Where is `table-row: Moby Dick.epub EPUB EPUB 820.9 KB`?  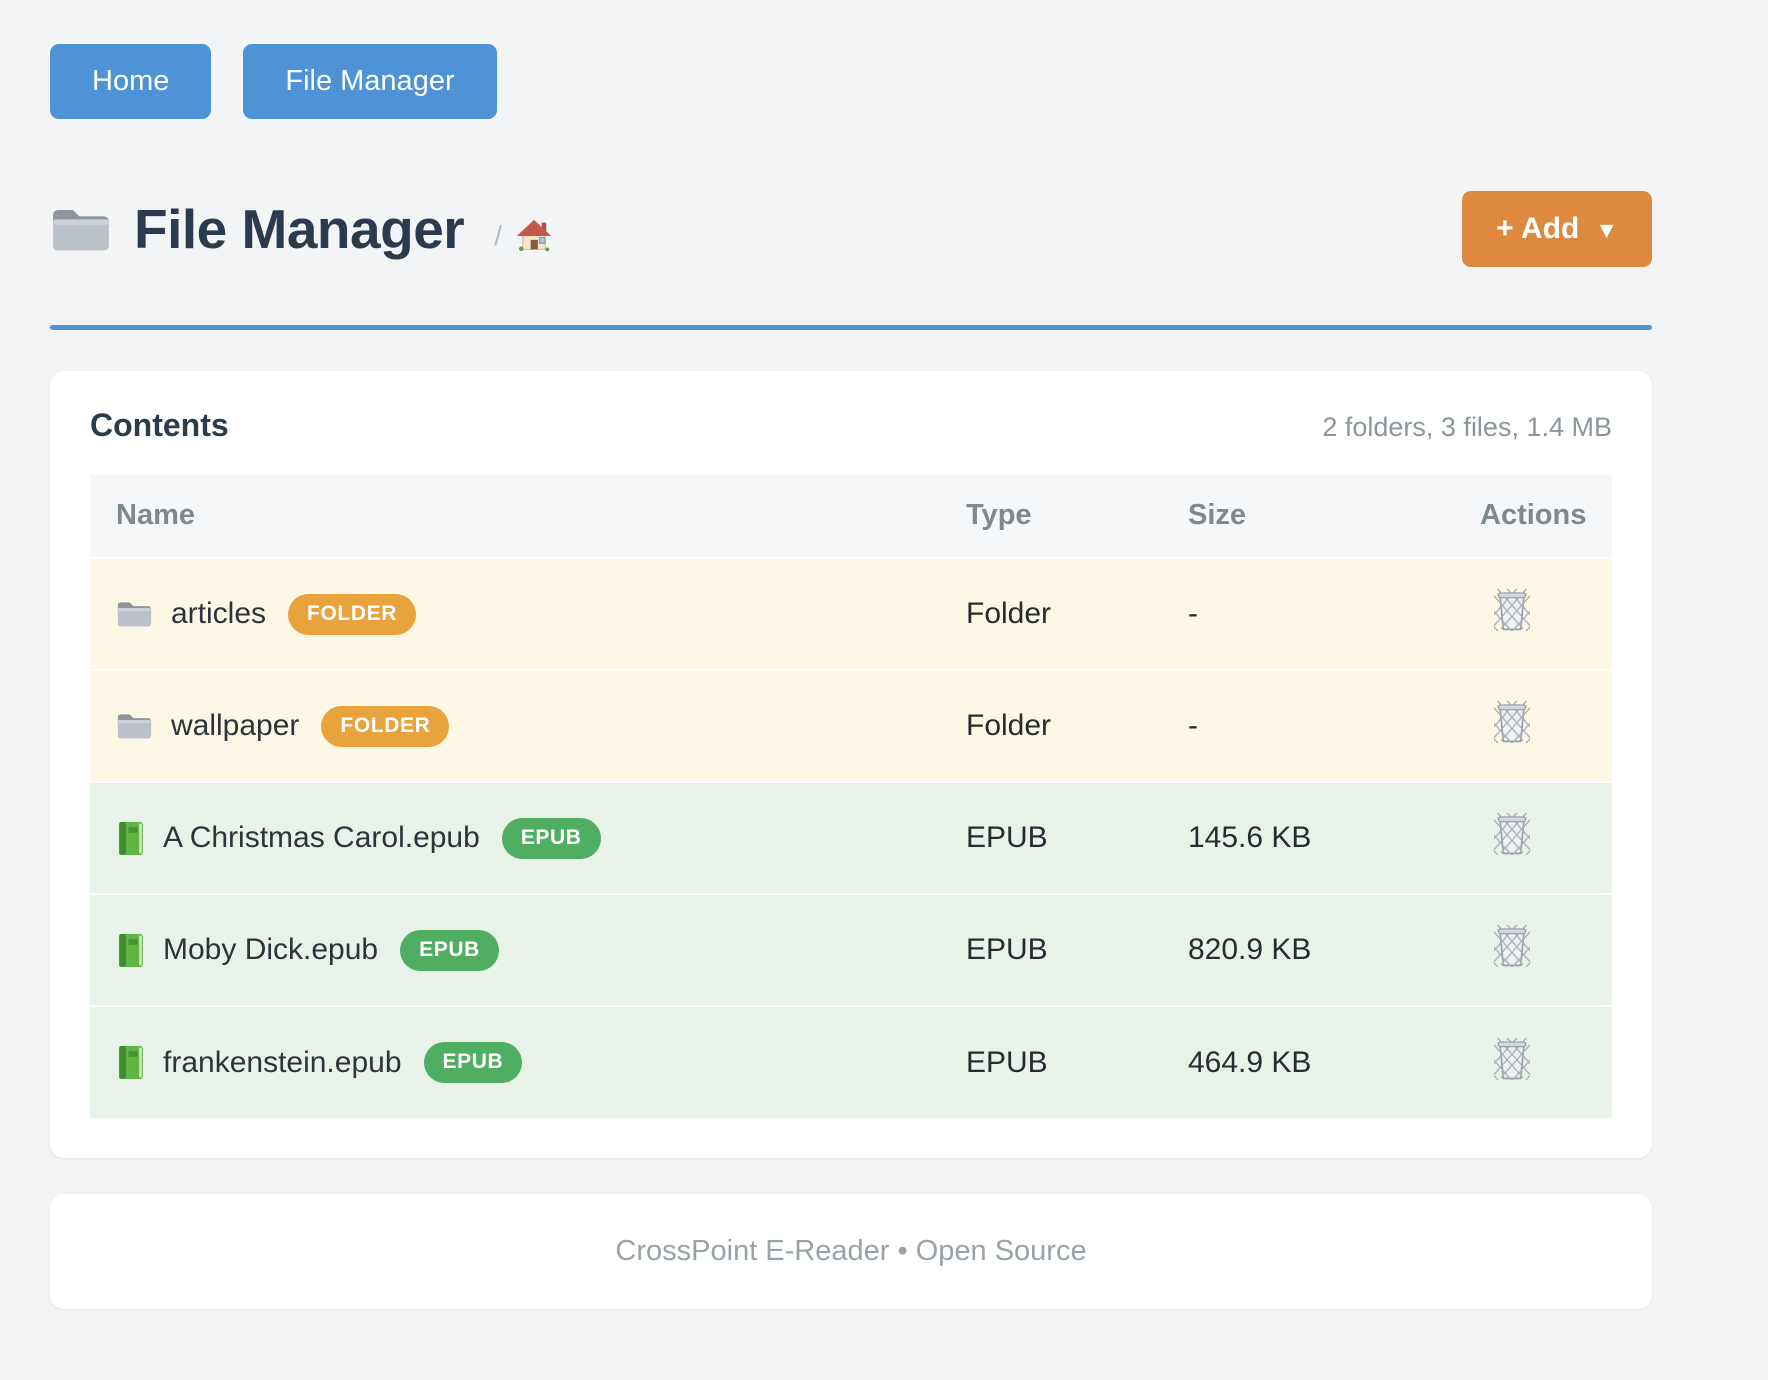 table-row: Moby Dick.epub EPUB EPUB 820.9 KB is located at coordinates (851, 950).